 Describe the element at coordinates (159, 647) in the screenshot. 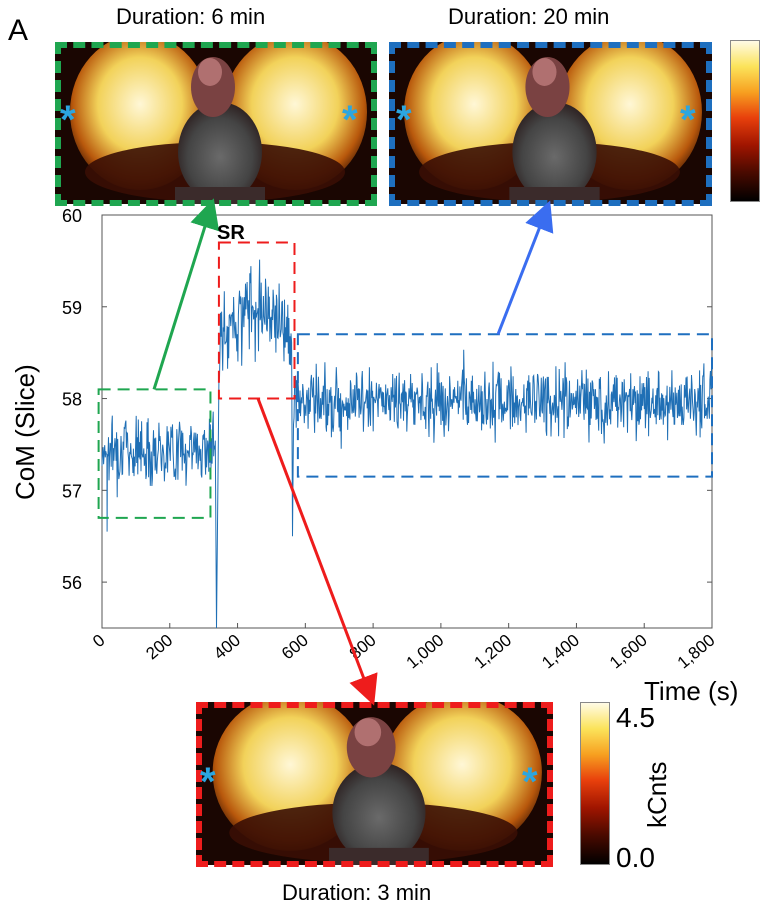

I see `x-tick-label: 200` at that location.